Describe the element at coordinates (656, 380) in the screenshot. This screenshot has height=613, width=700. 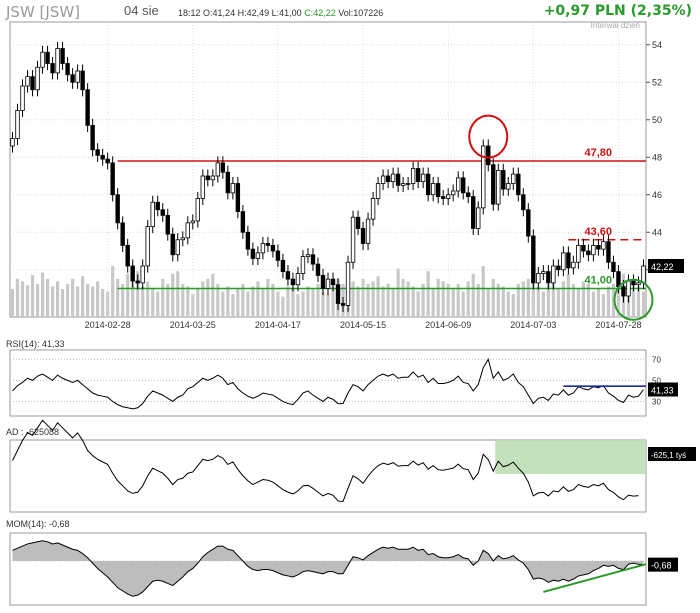
I see `rsi-tick-label: 50` at that location.